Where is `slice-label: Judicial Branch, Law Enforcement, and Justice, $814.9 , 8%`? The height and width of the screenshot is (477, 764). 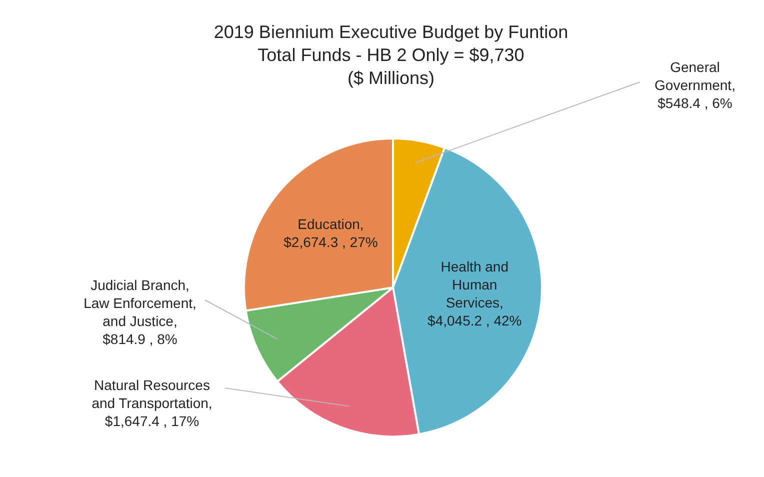
slice-label: Judicial Branch, Law Enforcement, and Justice, $814.9 , 8% is located at coordinates (140, 311).